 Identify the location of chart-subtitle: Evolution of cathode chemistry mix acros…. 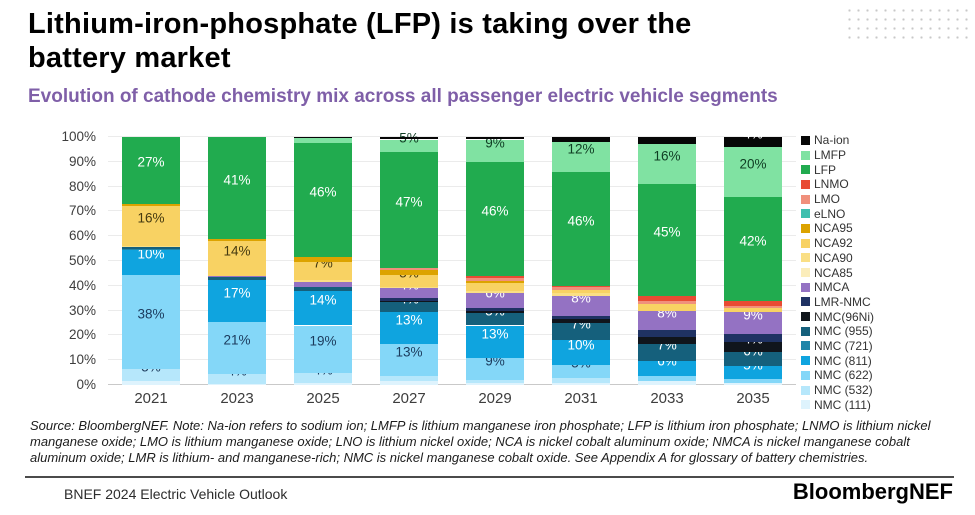
(403, 96).